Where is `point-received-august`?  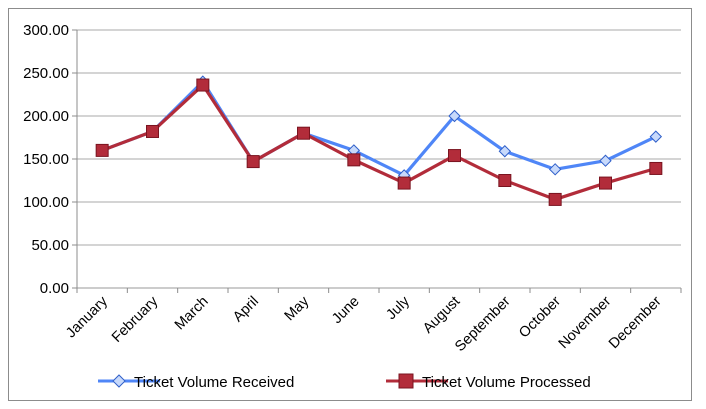
point-received-august is located at coordinates (454, 116).